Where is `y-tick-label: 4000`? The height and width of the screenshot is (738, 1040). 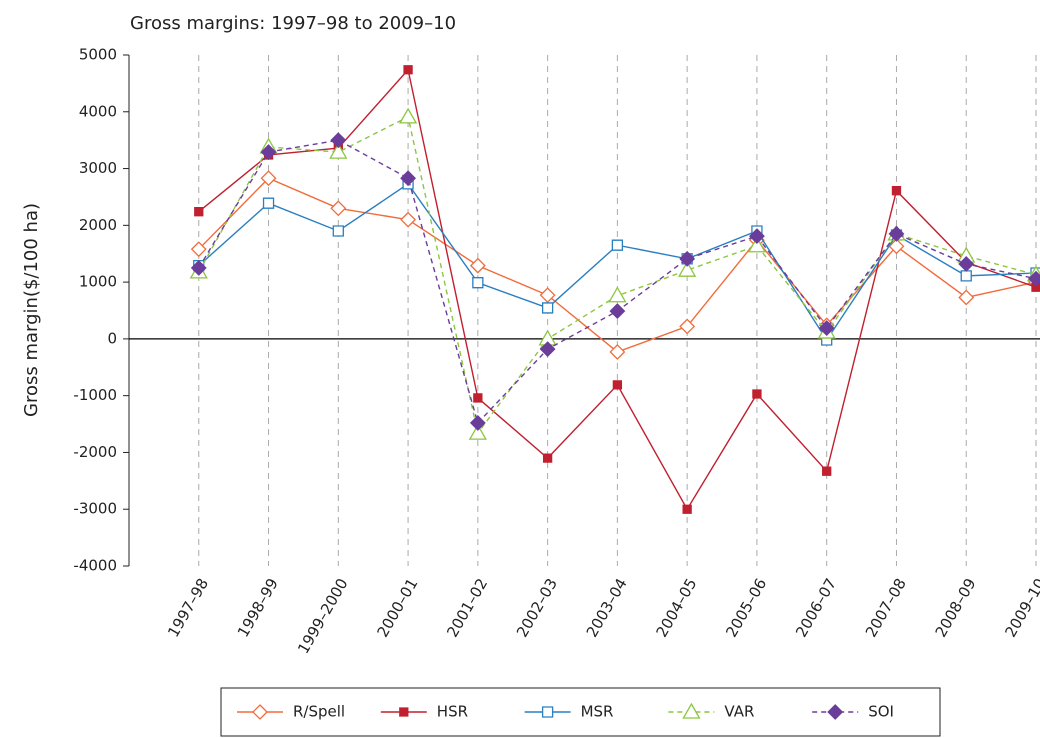 y-tick-label: 4000 is located at coordinates (98, 111).